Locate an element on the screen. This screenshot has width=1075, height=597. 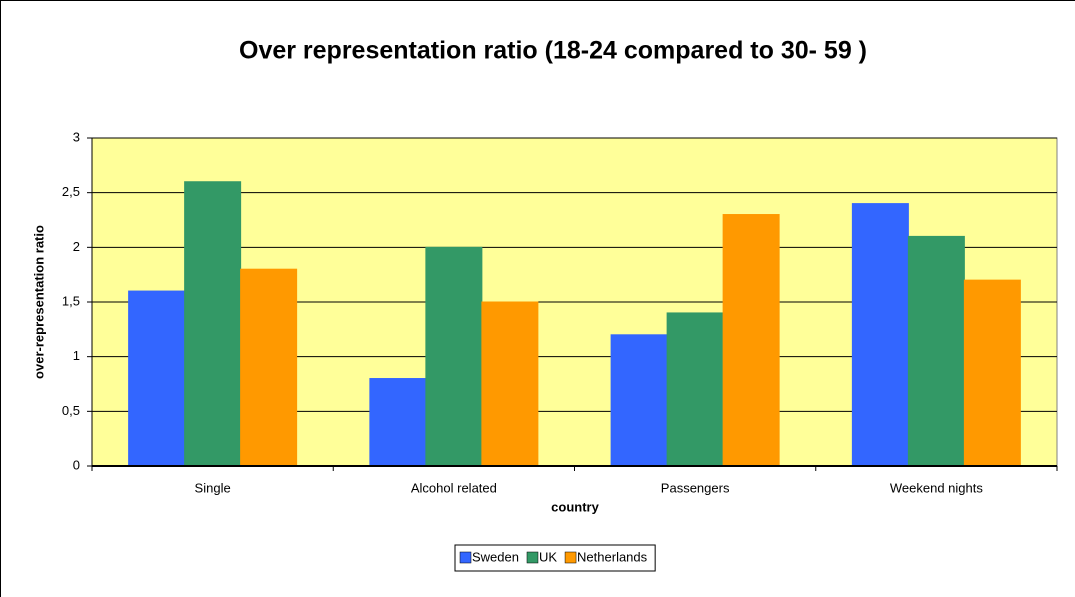
x-tick-label: Passengers is located at coordinates (695, 487).